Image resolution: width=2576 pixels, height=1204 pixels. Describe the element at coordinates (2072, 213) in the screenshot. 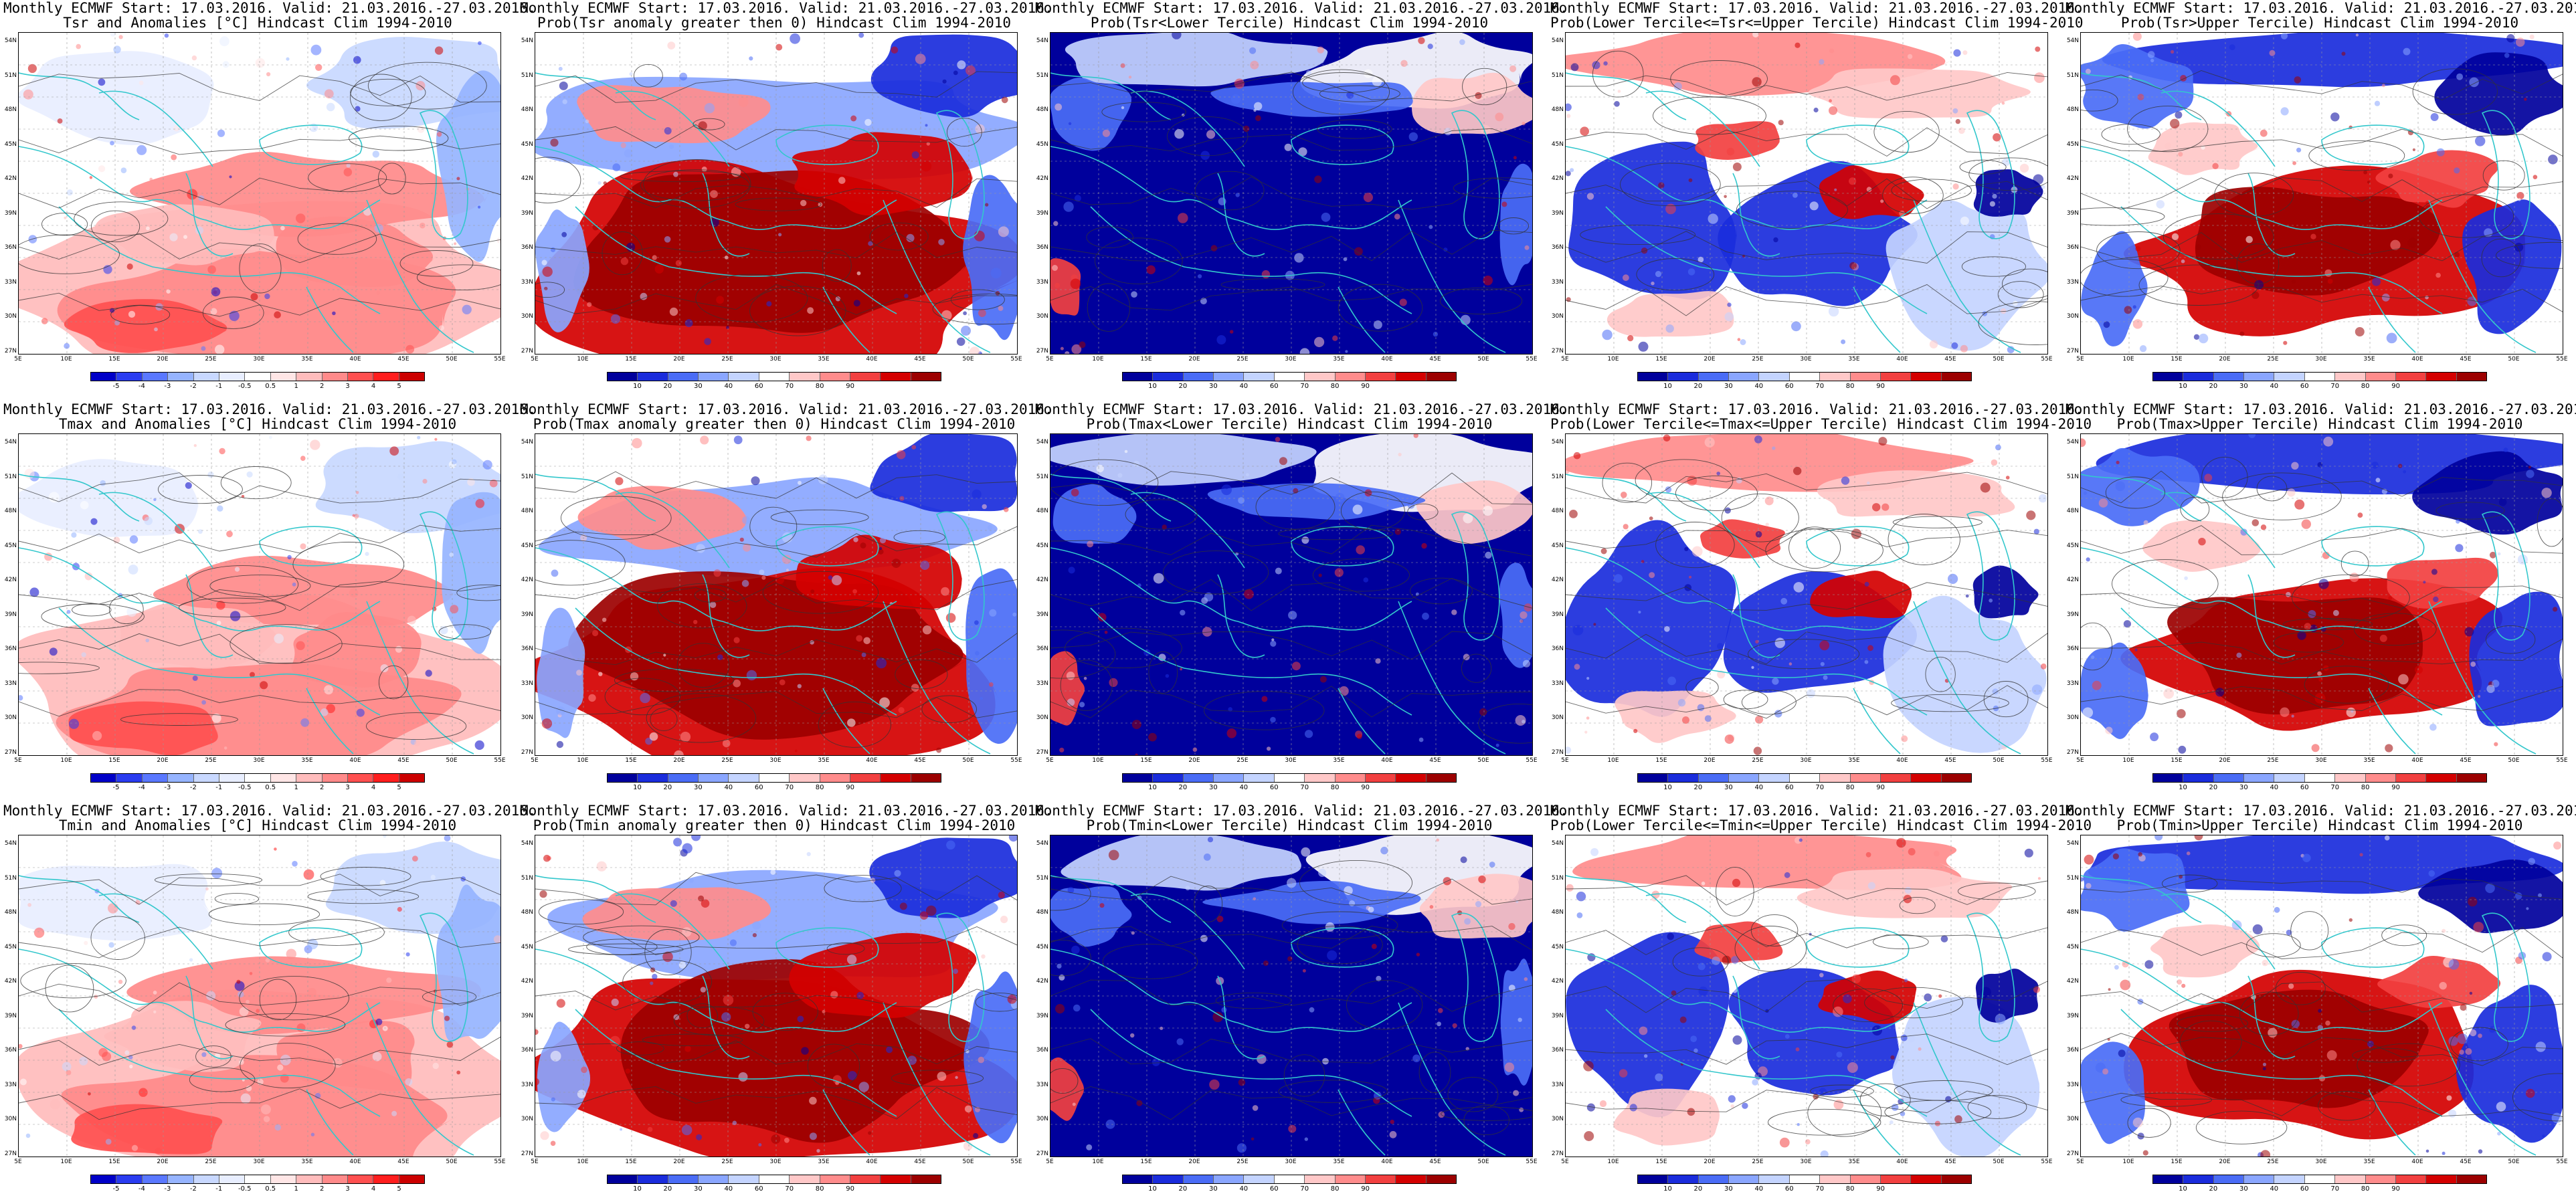

I see `latitude-label: 39N` at that location.